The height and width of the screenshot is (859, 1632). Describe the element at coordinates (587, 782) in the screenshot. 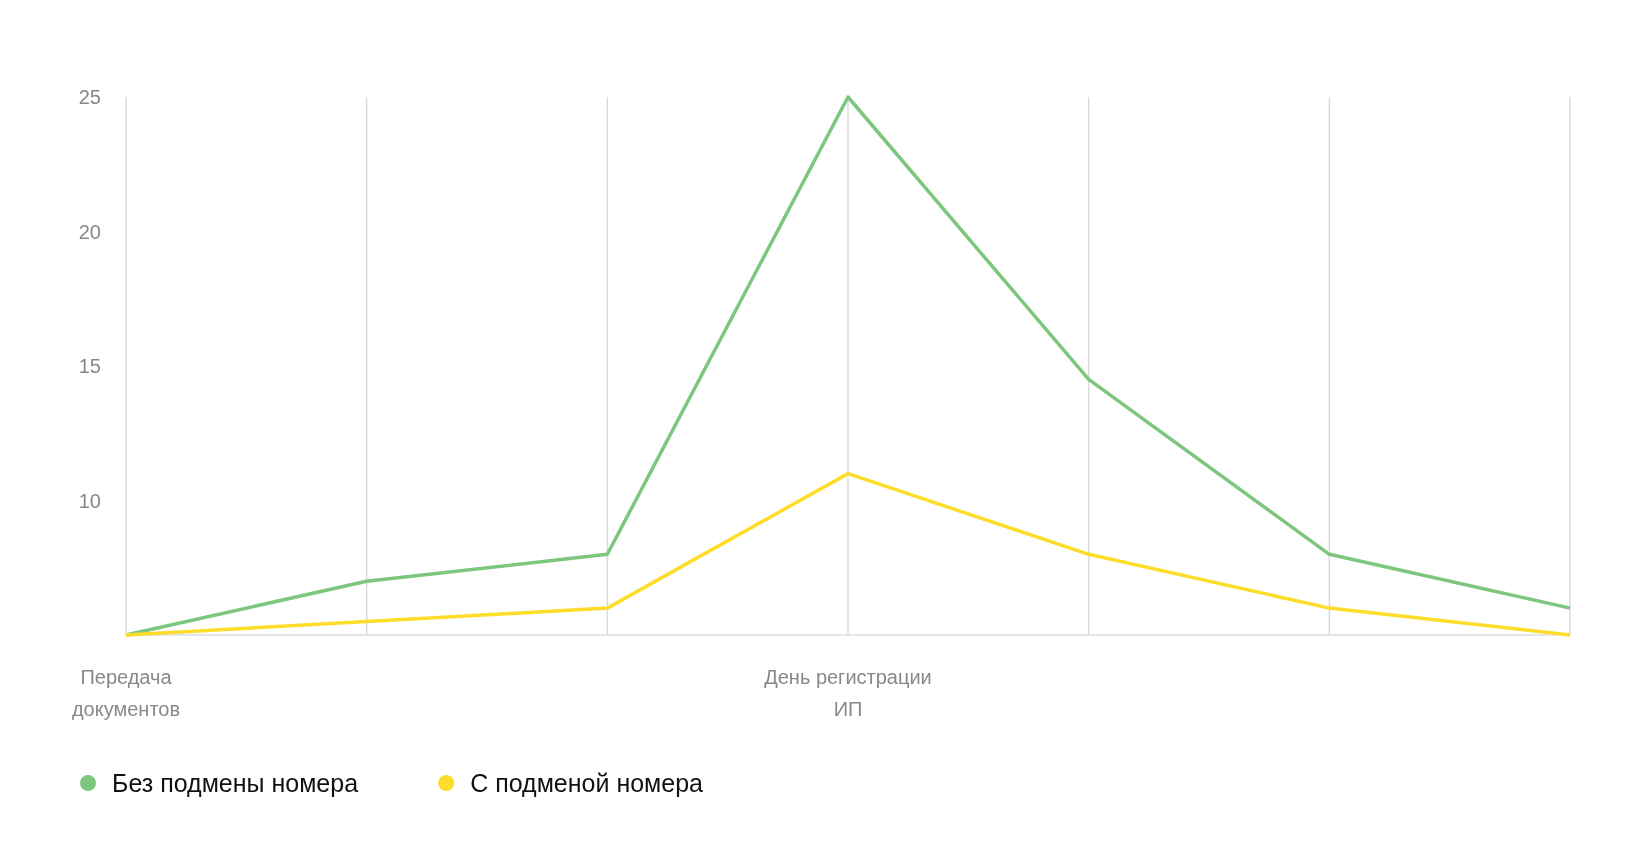

I see `legend-label: С подменой номера` at that location.